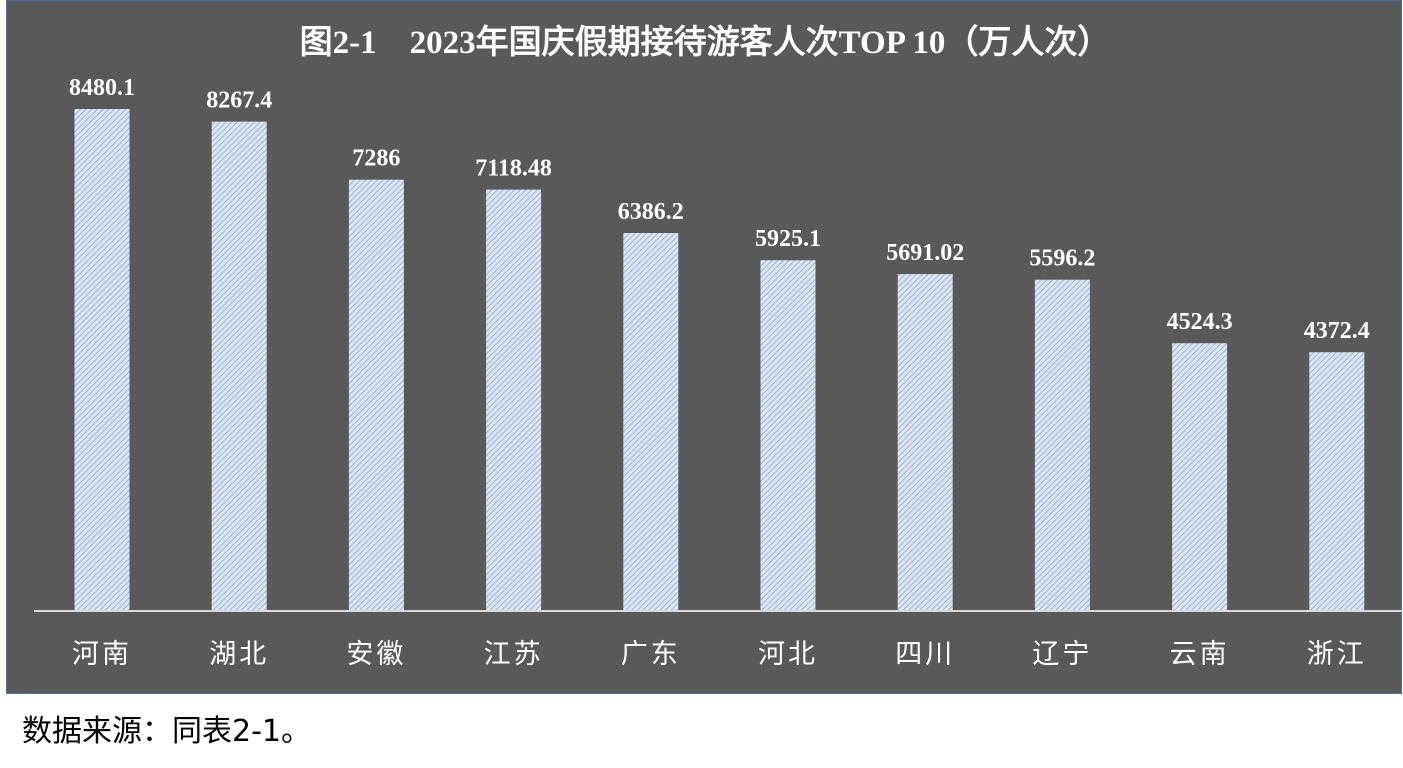  Describe the element at coordinates (1062, 654) in the screenshot. I see `category-label: 辽宁` at that location.